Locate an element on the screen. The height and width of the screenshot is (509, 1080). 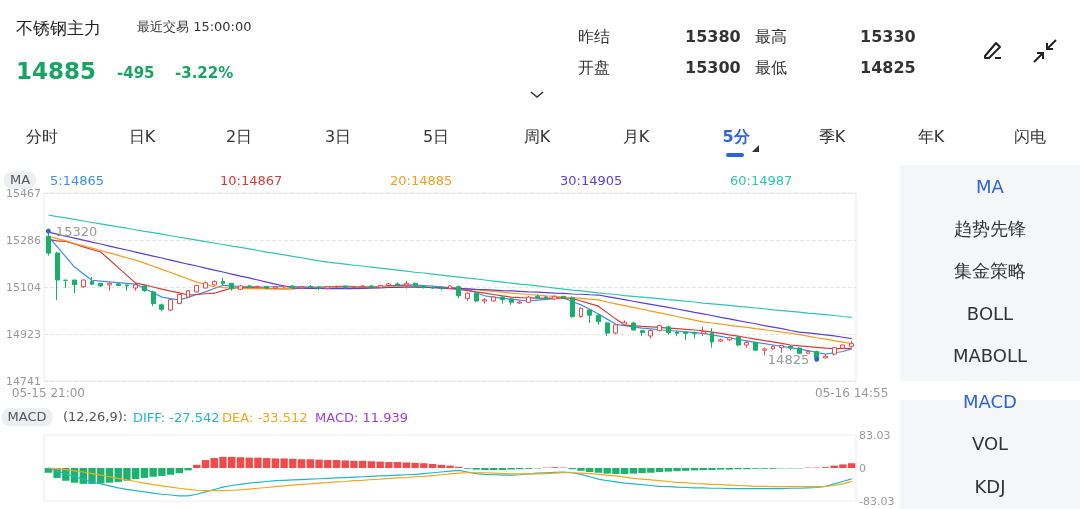
text: 集金策略 is located at coordinates (990, 271).